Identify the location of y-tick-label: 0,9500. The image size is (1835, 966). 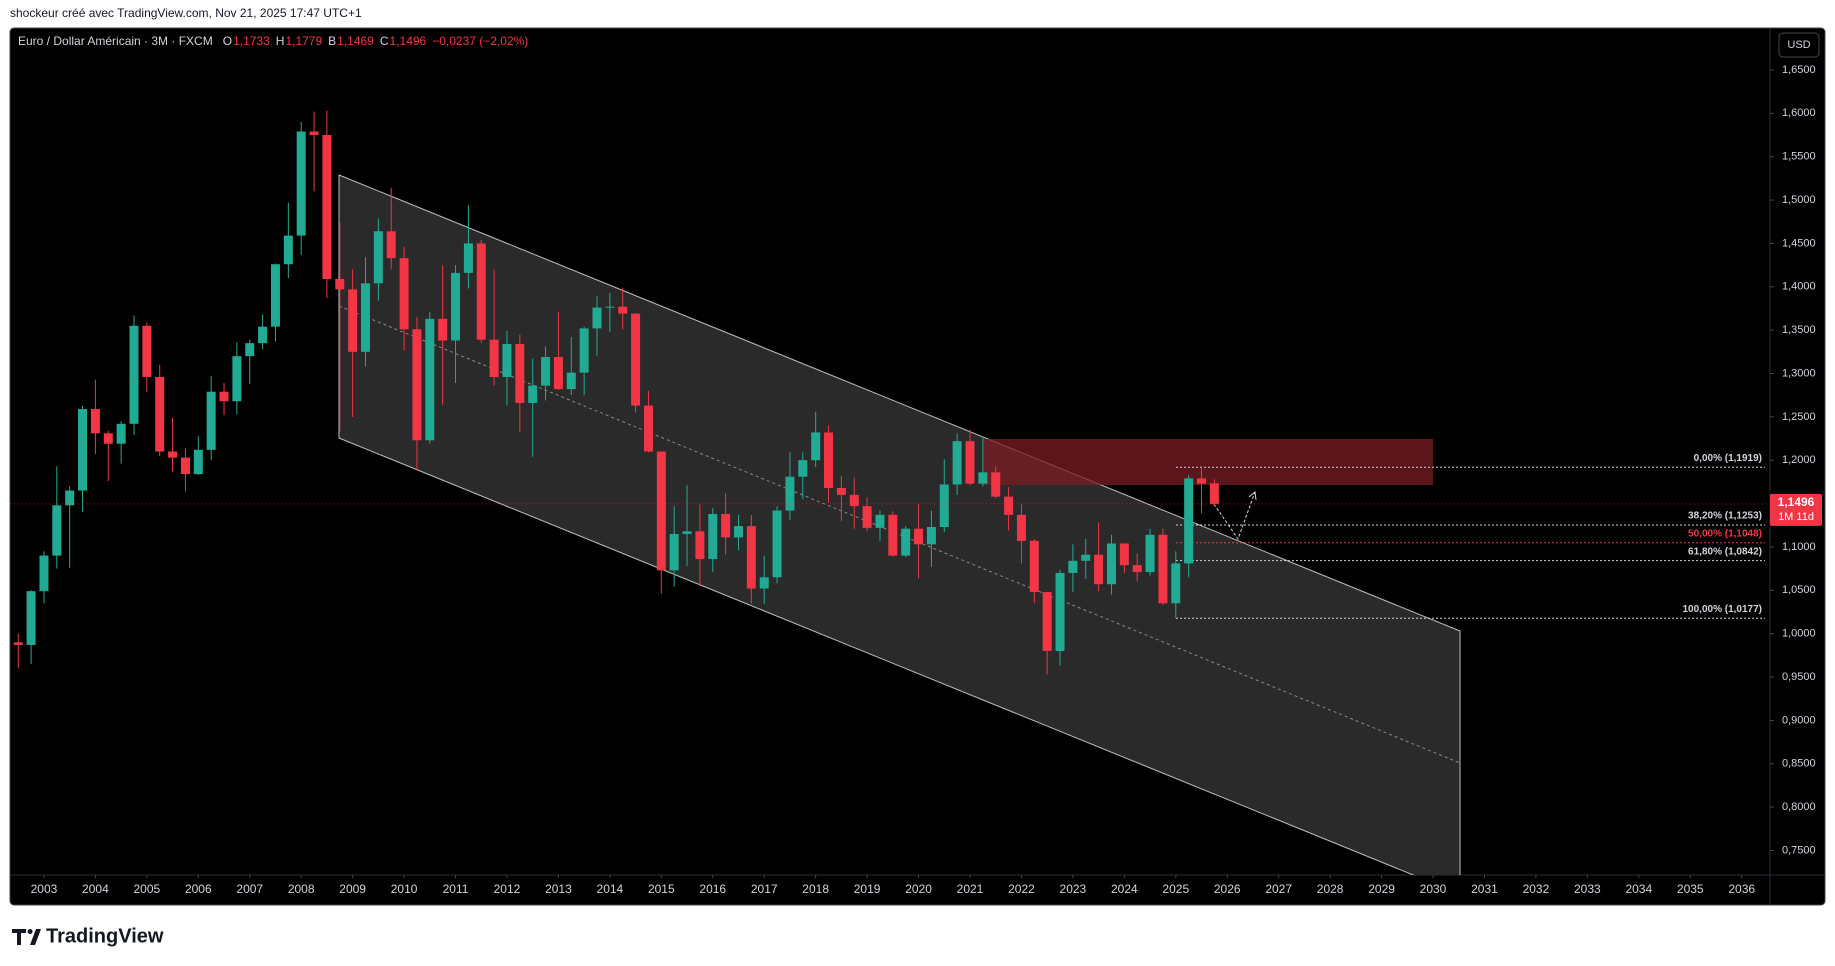
(1799, 677).